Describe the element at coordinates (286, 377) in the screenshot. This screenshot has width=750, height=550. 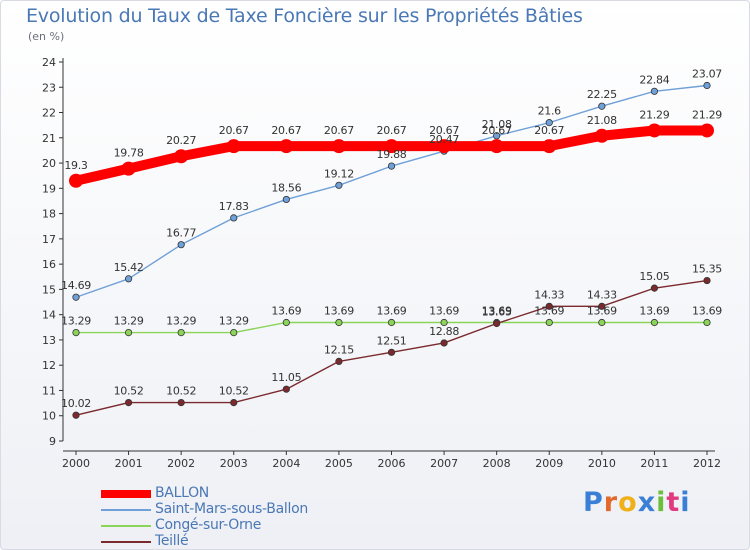
I see `data-label: 11.05` at that location.